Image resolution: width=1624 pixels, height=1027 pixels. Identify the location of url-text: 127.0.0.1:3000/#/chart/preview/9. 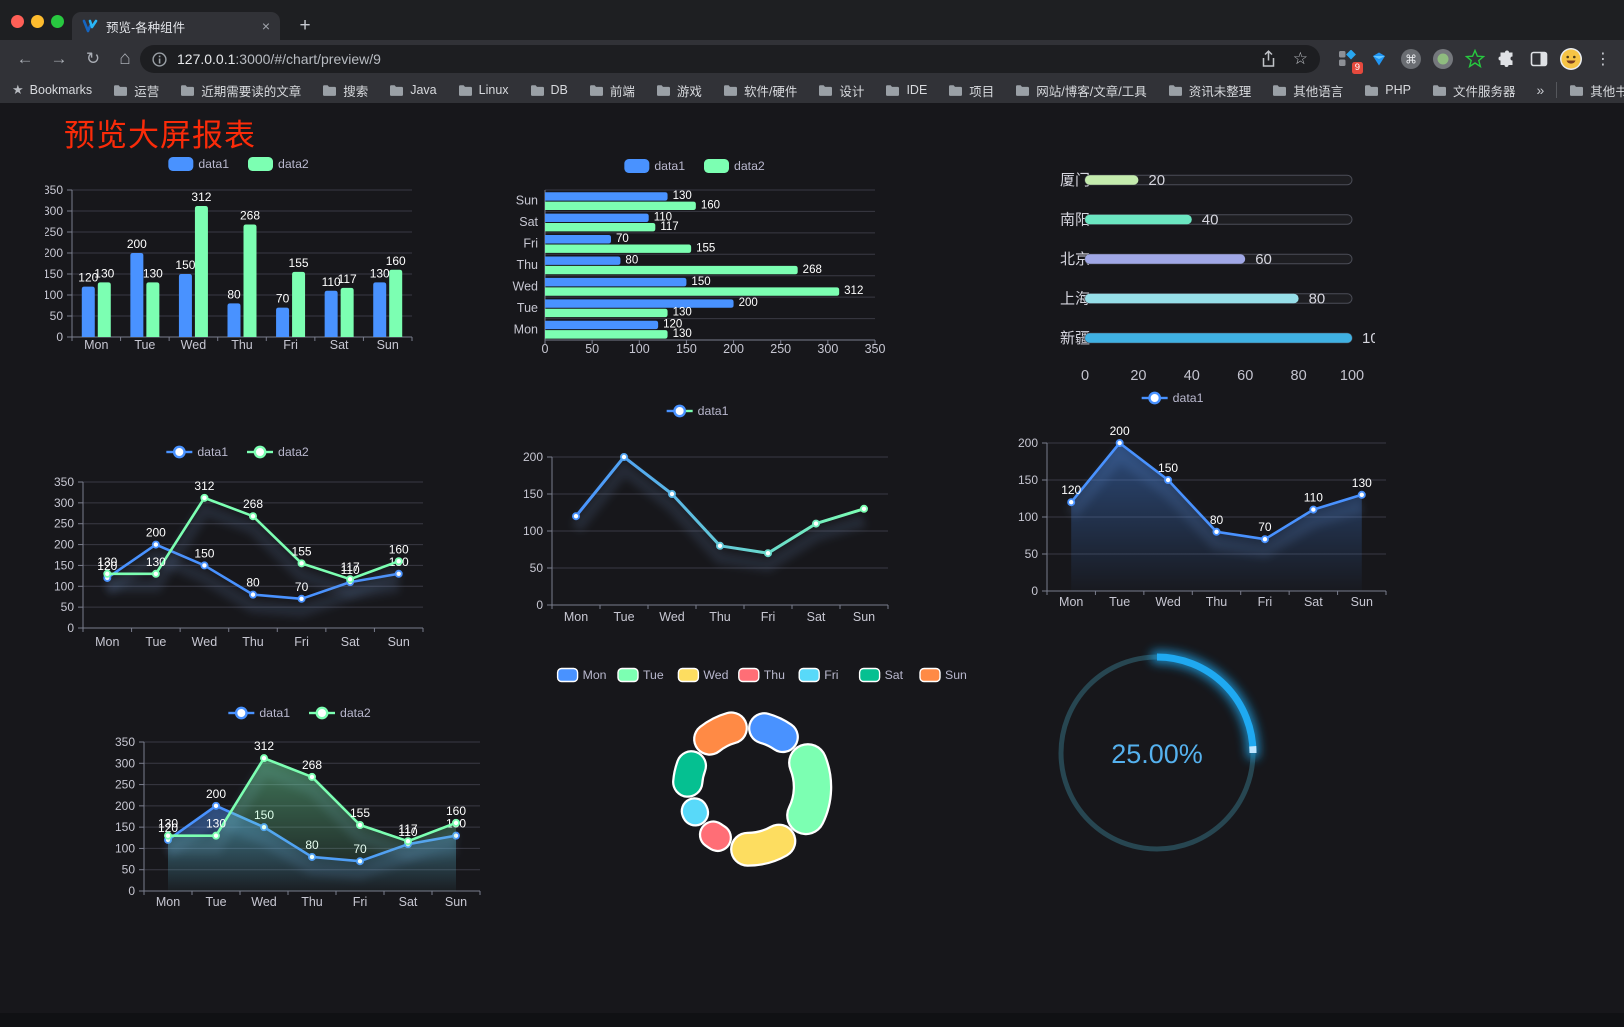
(279, 59).